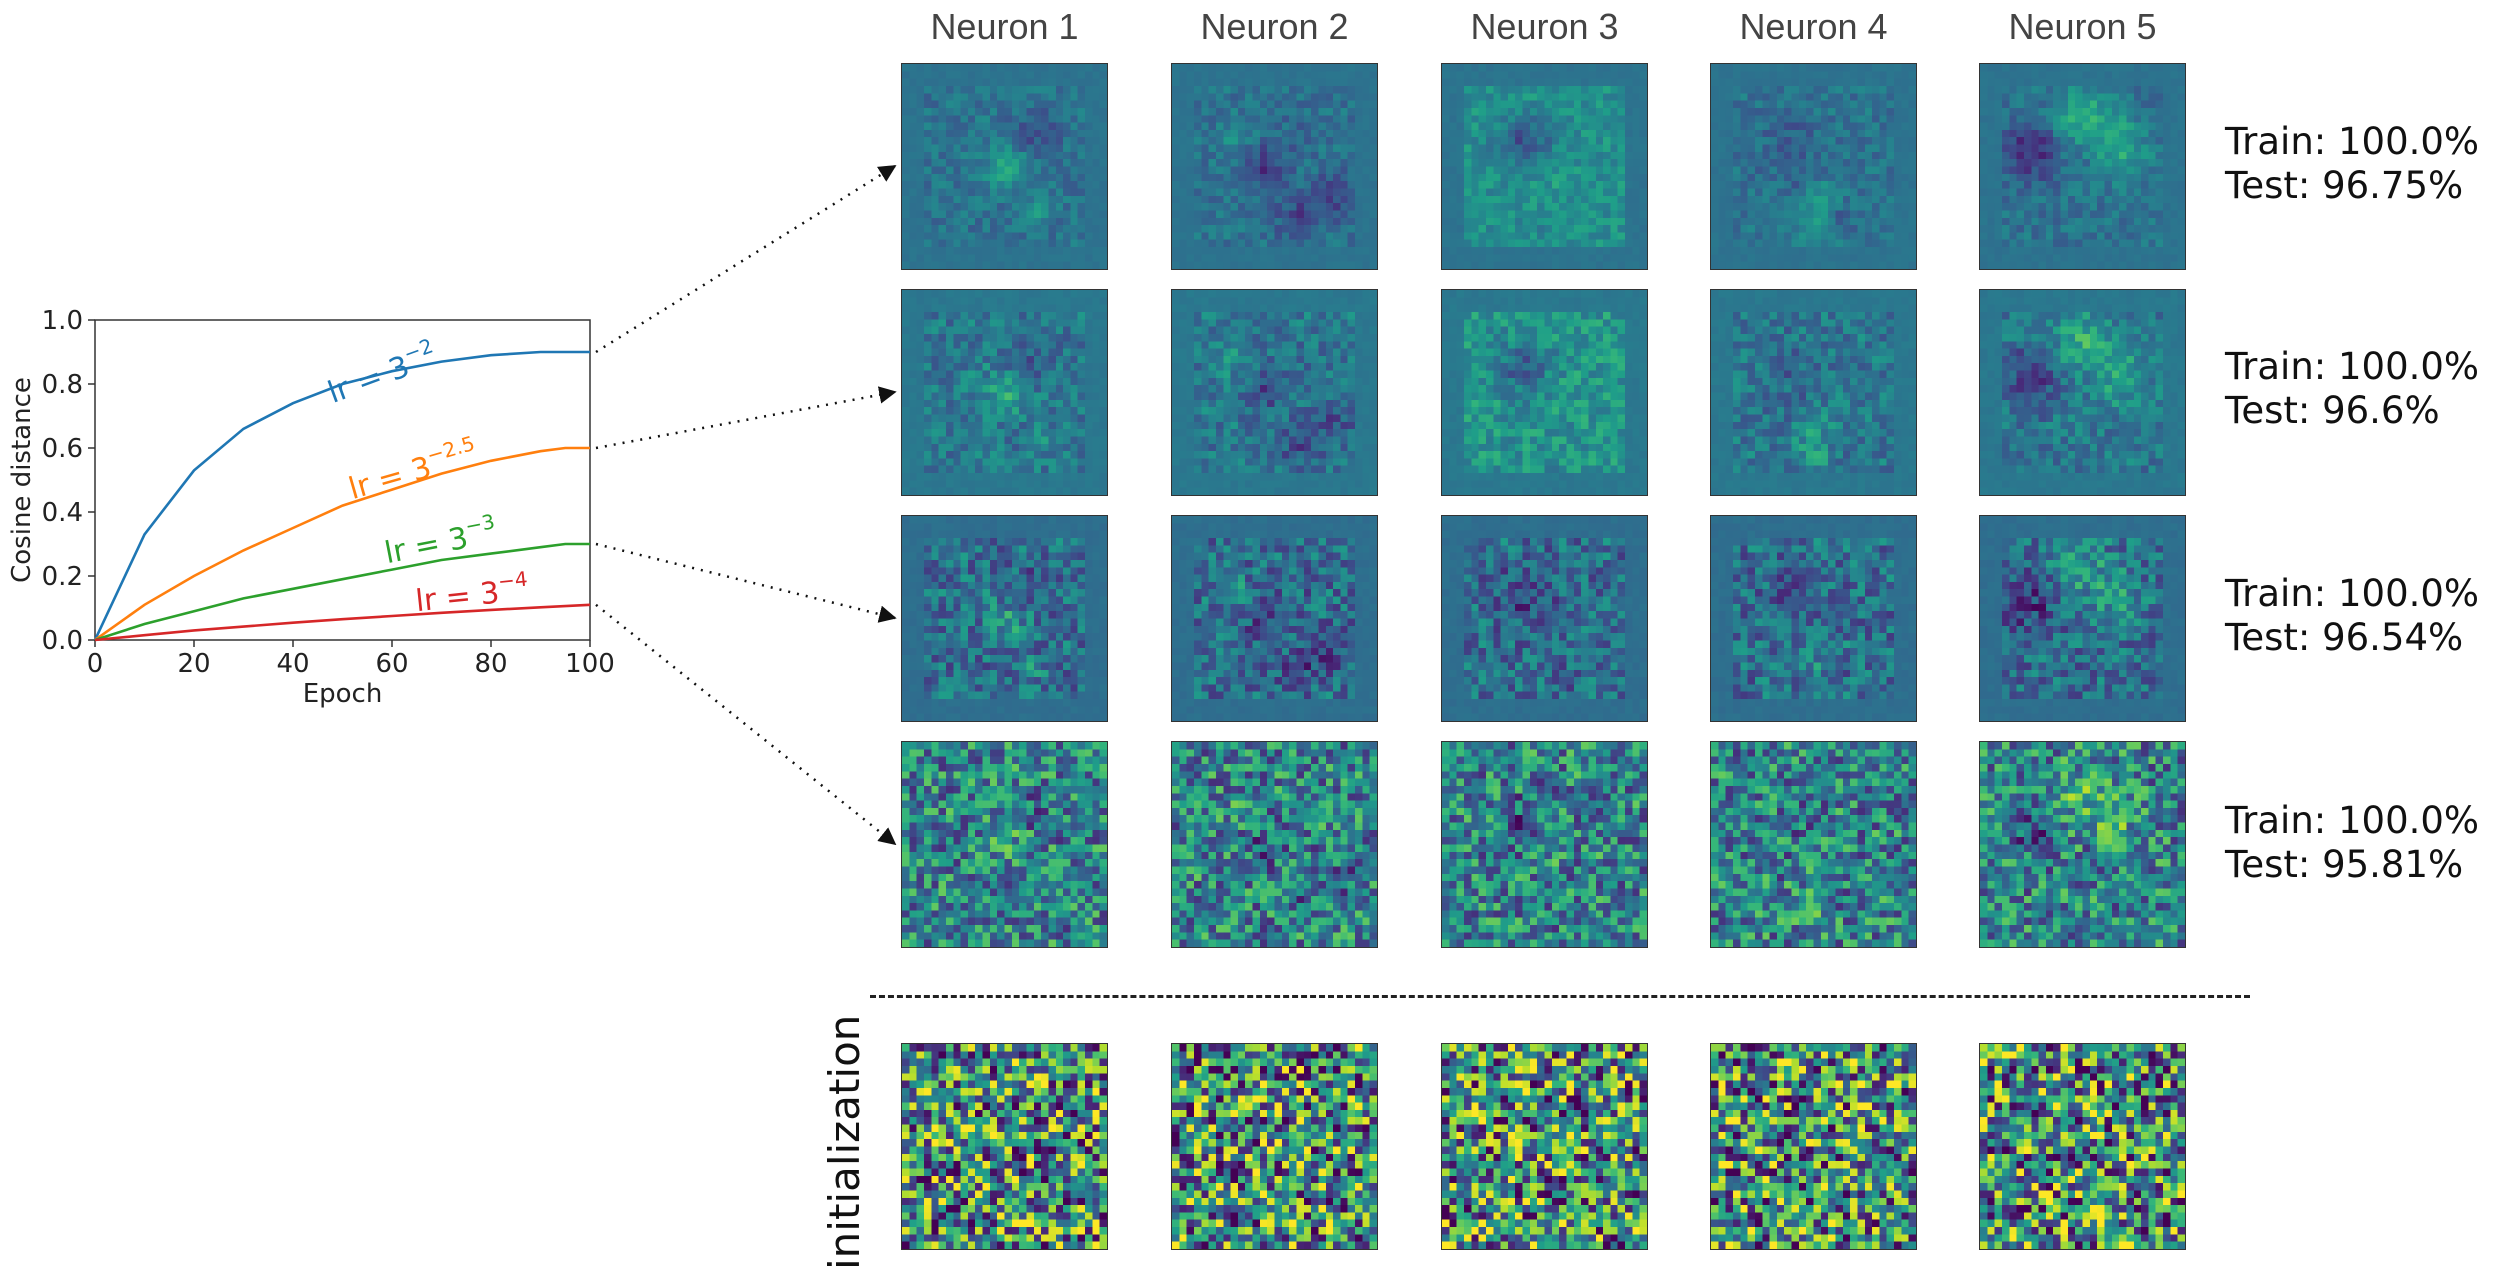 The width and height of the screenshot is (2500, 1273). I want to click on test-accuracy: Test: 96.6%, so click(2332, 410).